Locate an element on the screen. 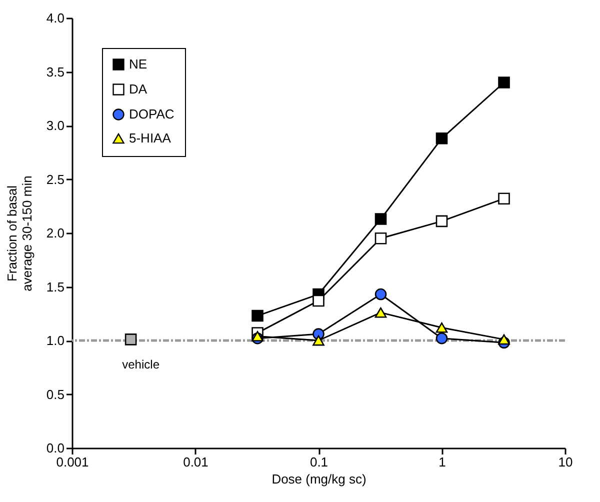 The width and height of the screenshot is (600, 502). x-tick-label: 10 is located at coordinates (565, 462).